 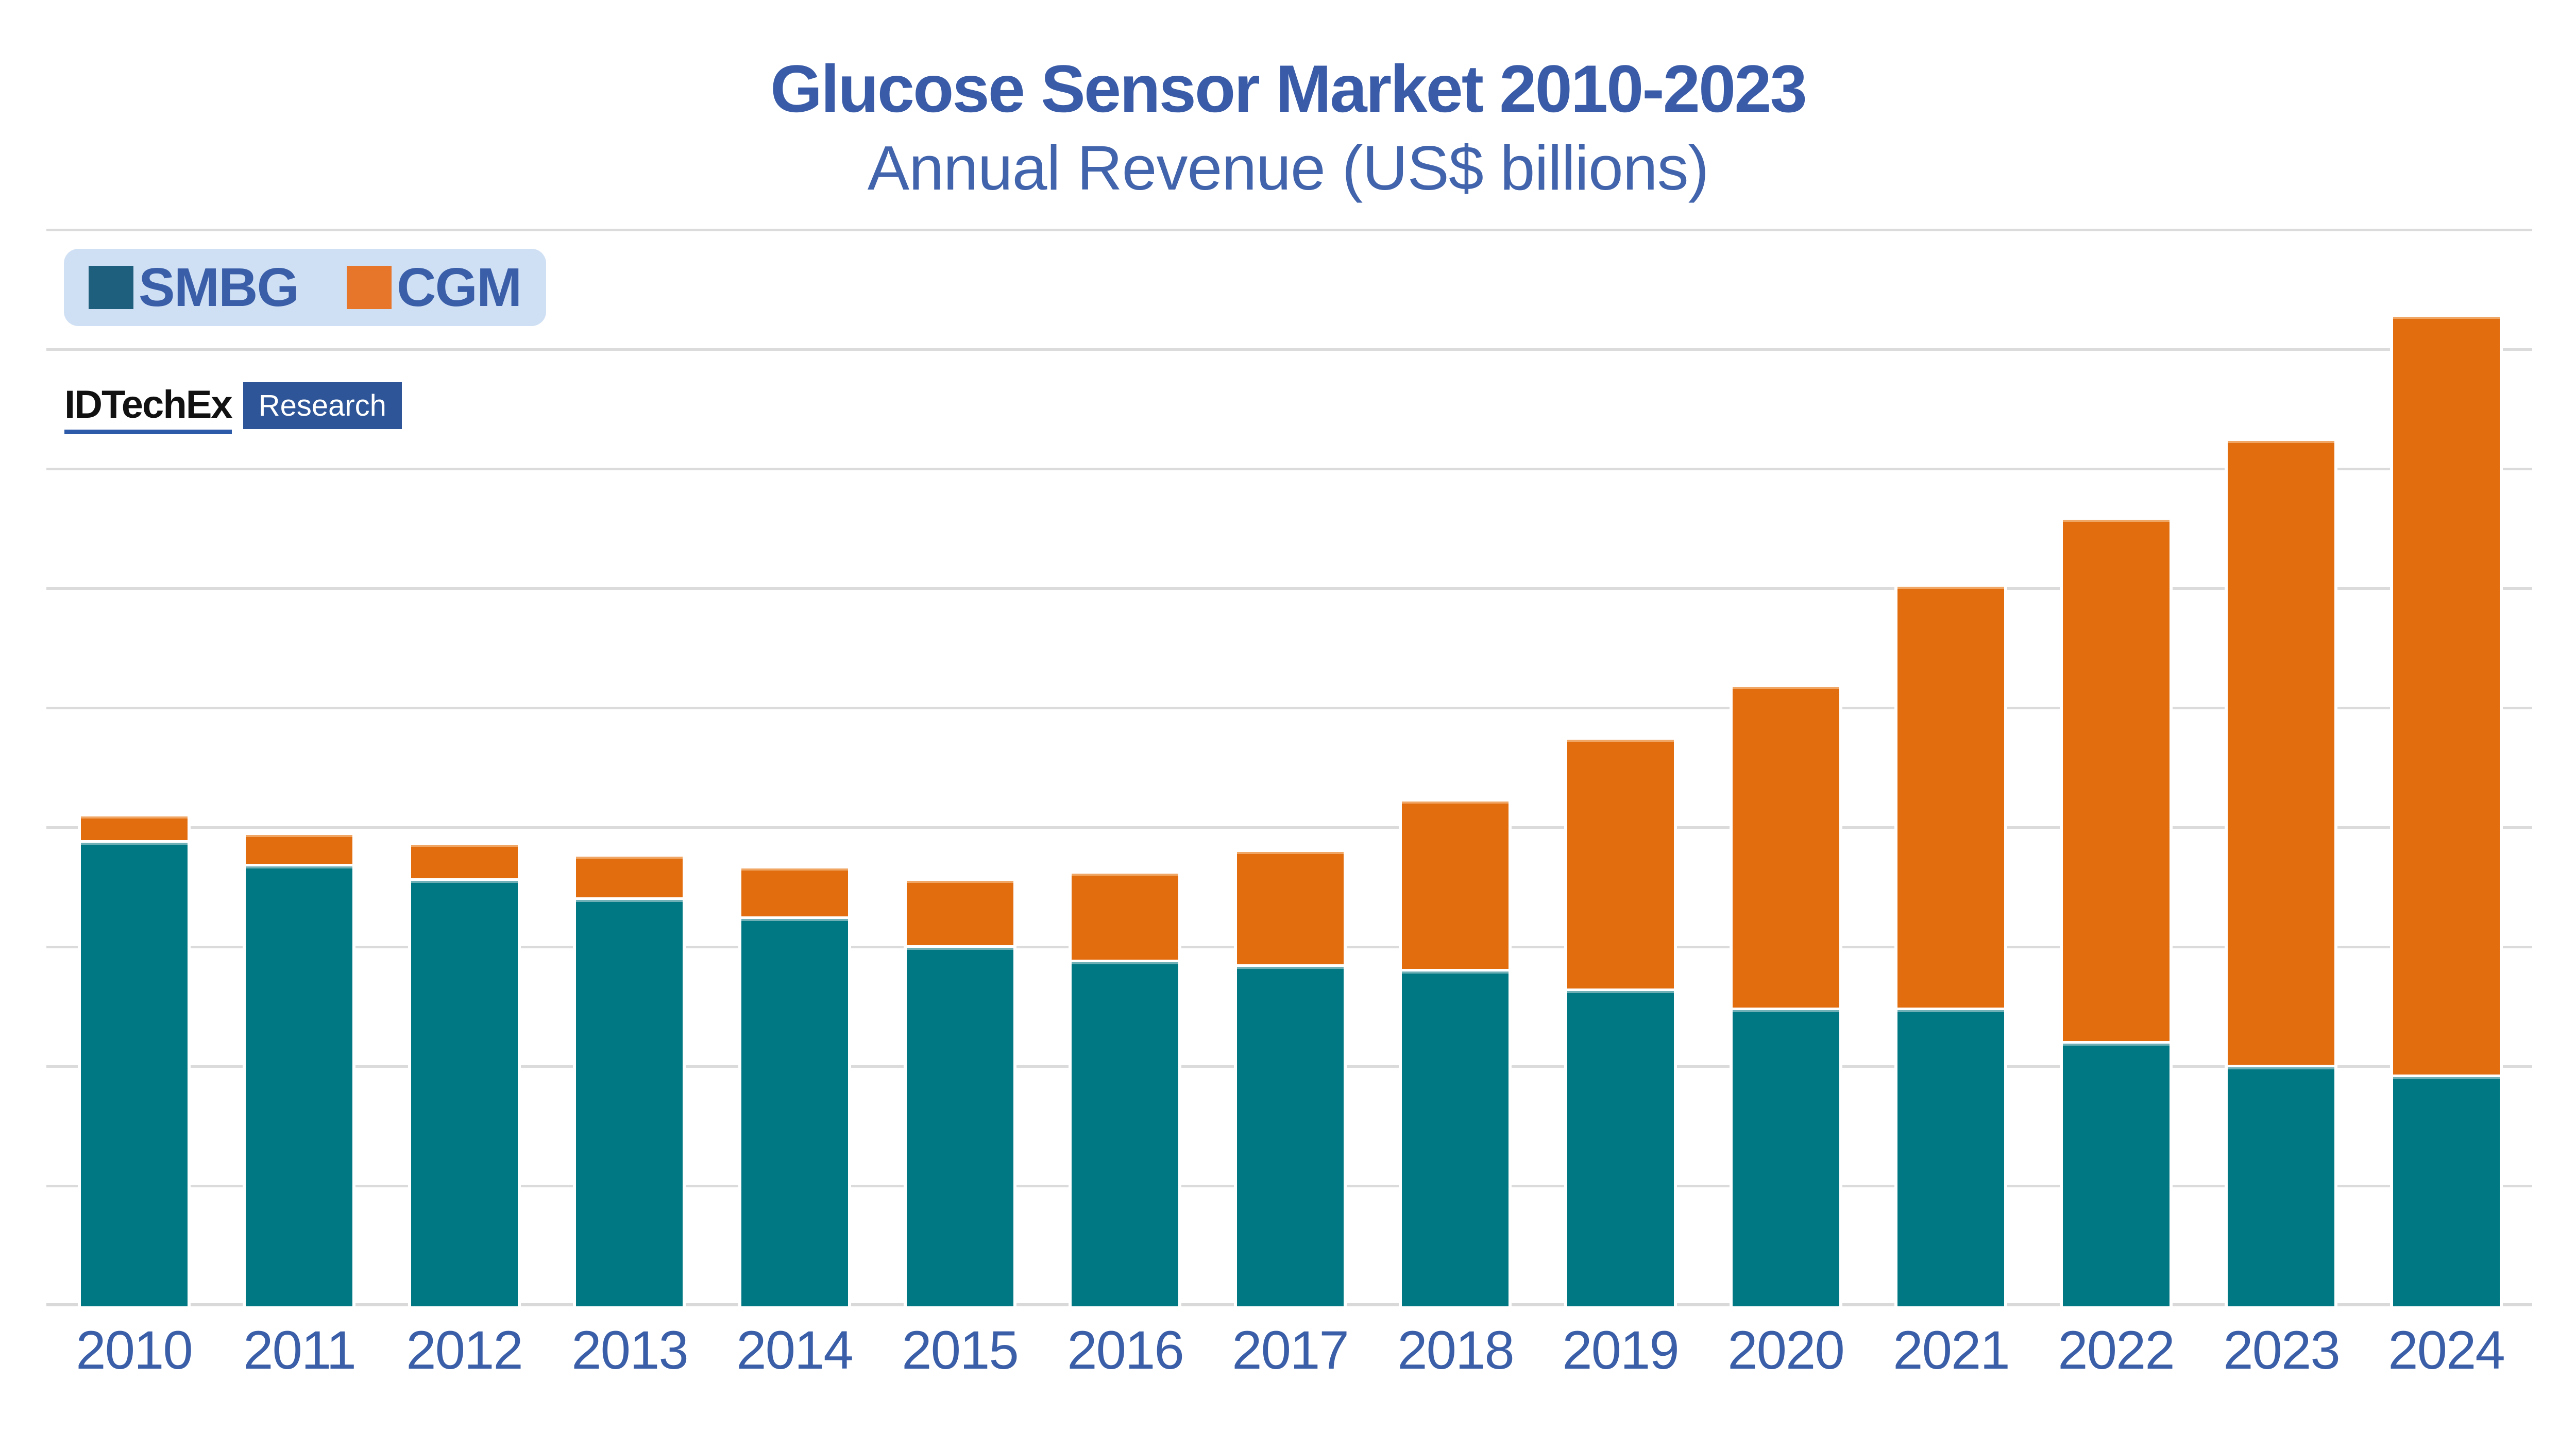 What do you see at coordinates (629, 1103) in the screenshot?
I see `smbg-segment-2013` at bounding box center [629, 1103].